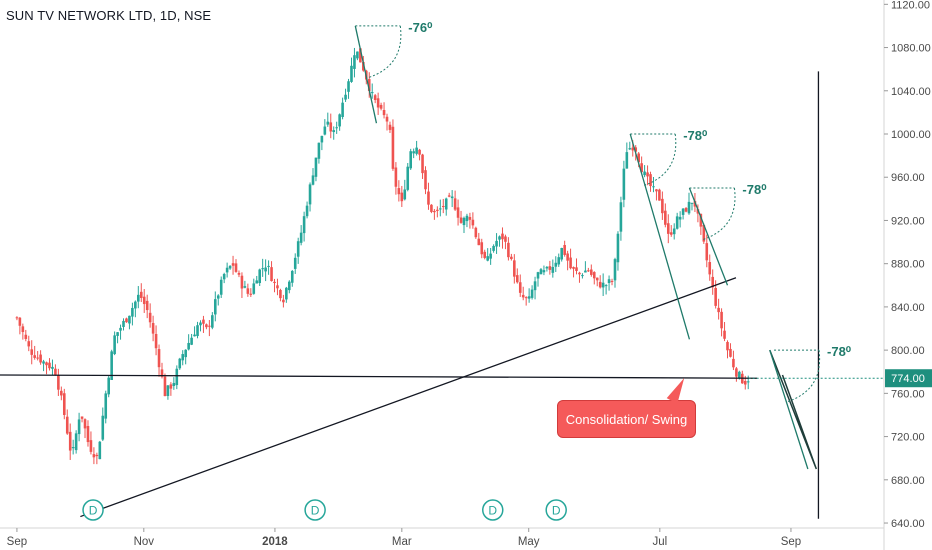  Describe the element at coordinates (908, 221) in the screenshot. I see `y-tick-label: 920.00` at that location.